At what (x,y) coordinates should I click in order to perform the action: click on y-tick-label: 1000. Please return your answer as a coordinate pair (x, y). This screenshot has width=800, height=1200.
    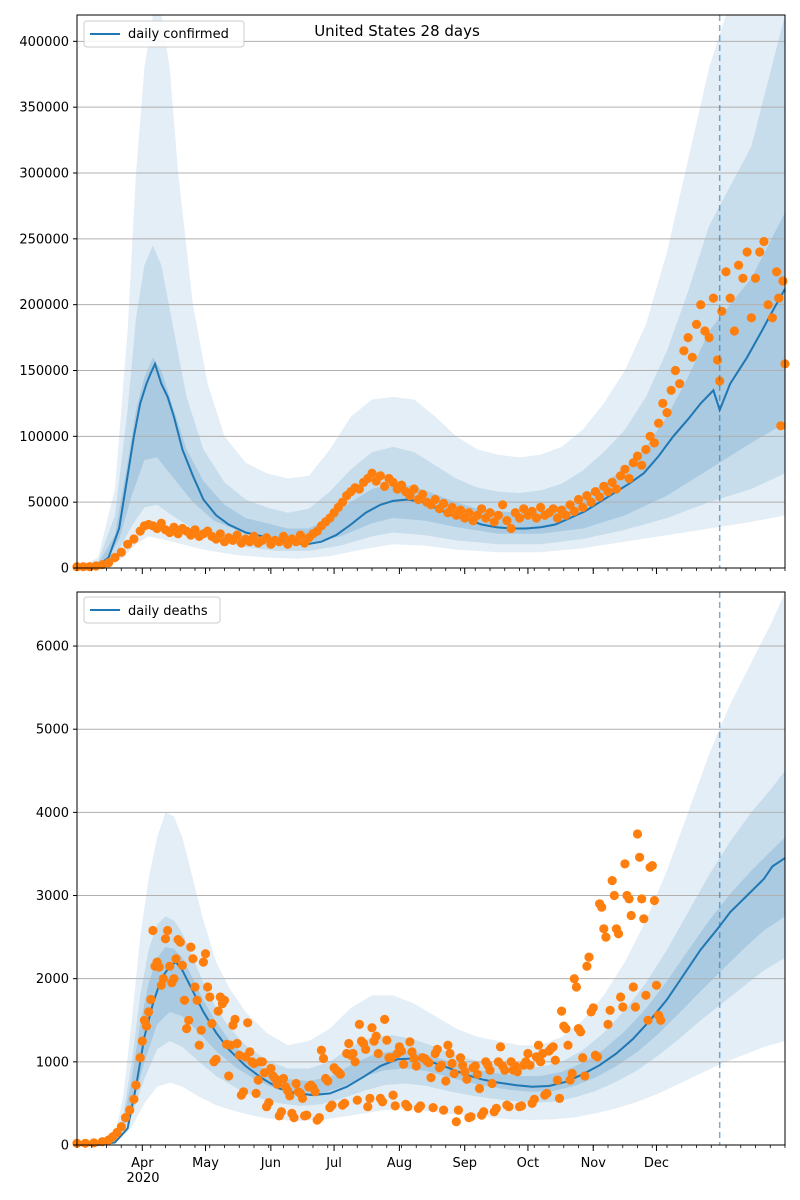
    Looking at the image, I should click on (52, 1062).